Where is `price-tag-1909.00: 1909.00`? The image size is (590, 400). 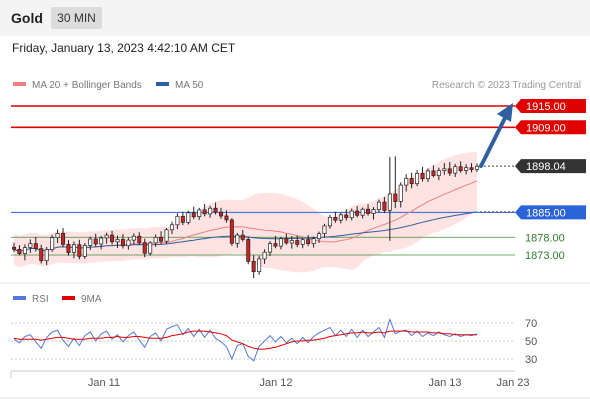
price-tag-1909.00: 1909.00 is located at coordinates (550, 127).